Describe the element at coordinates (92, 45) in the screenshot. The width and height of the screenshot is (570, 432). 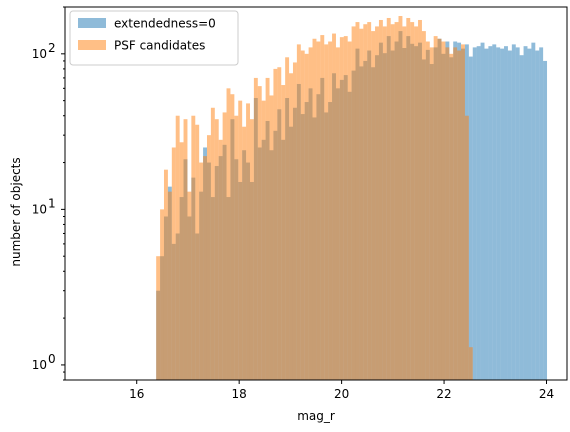
I see `legend-swatch-psf-candidates` at that location.